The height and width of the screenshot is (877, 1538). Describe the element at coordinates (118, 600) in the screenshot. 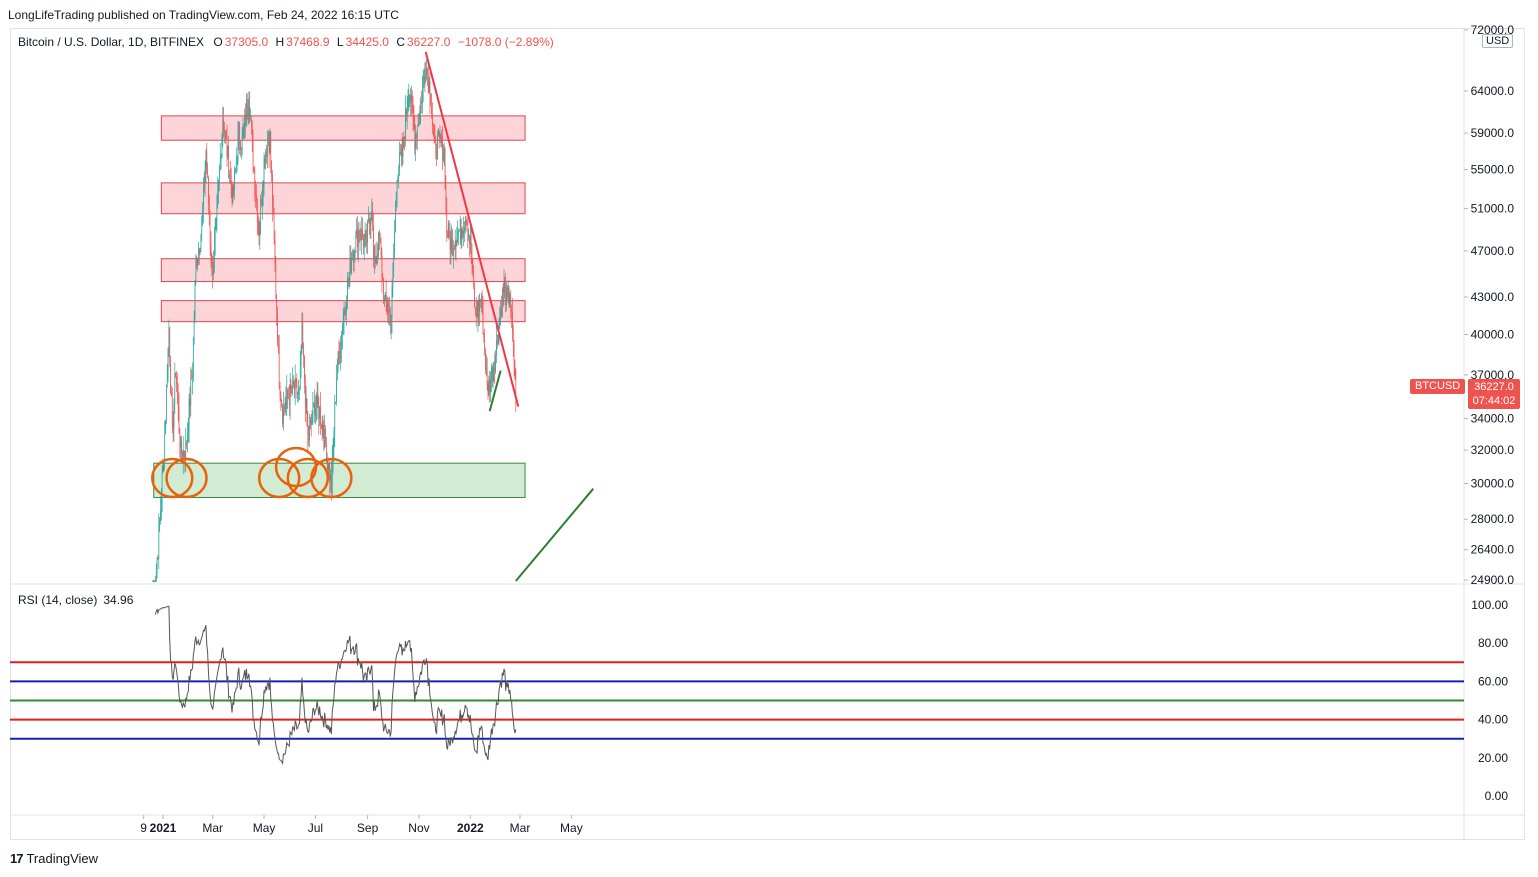

I see `rsi-value: 34.96` at that location.